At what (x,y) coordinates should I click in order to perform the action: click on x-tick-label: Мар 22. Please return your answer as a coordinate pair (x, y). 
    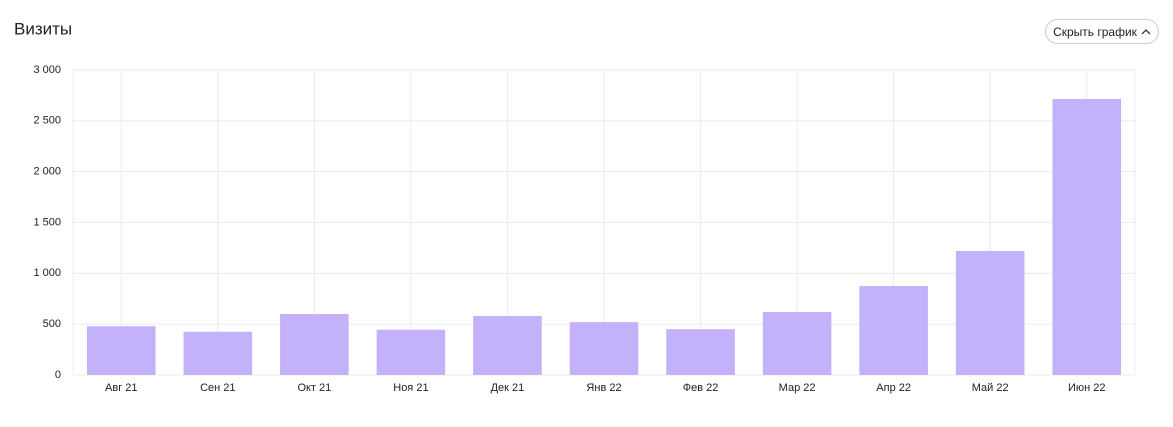
    Looking at the image, I should click on (797, 388).